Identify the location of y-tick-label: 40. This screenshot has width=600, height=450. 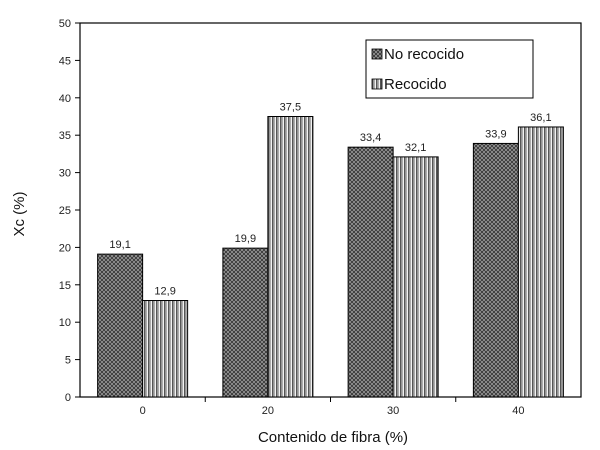
(65, 99).